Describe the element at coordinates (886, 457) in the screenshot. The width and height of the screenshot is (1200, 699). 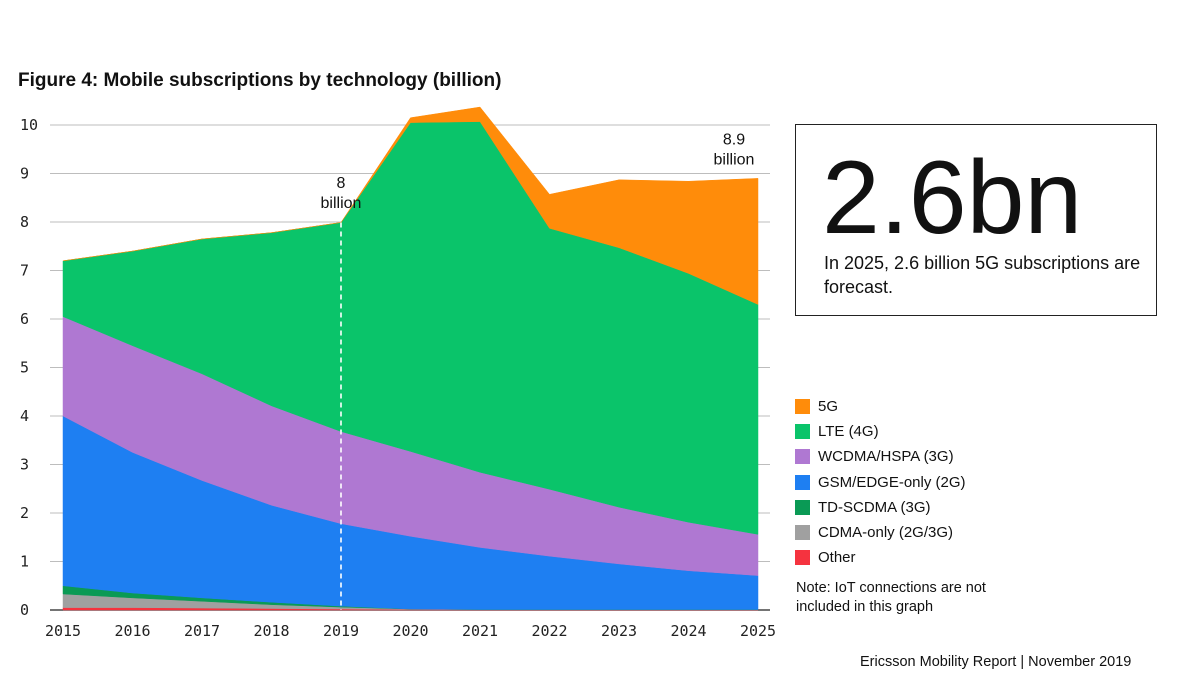
I see `legend-label: WCDMA/HSPA (3G)` at that location.